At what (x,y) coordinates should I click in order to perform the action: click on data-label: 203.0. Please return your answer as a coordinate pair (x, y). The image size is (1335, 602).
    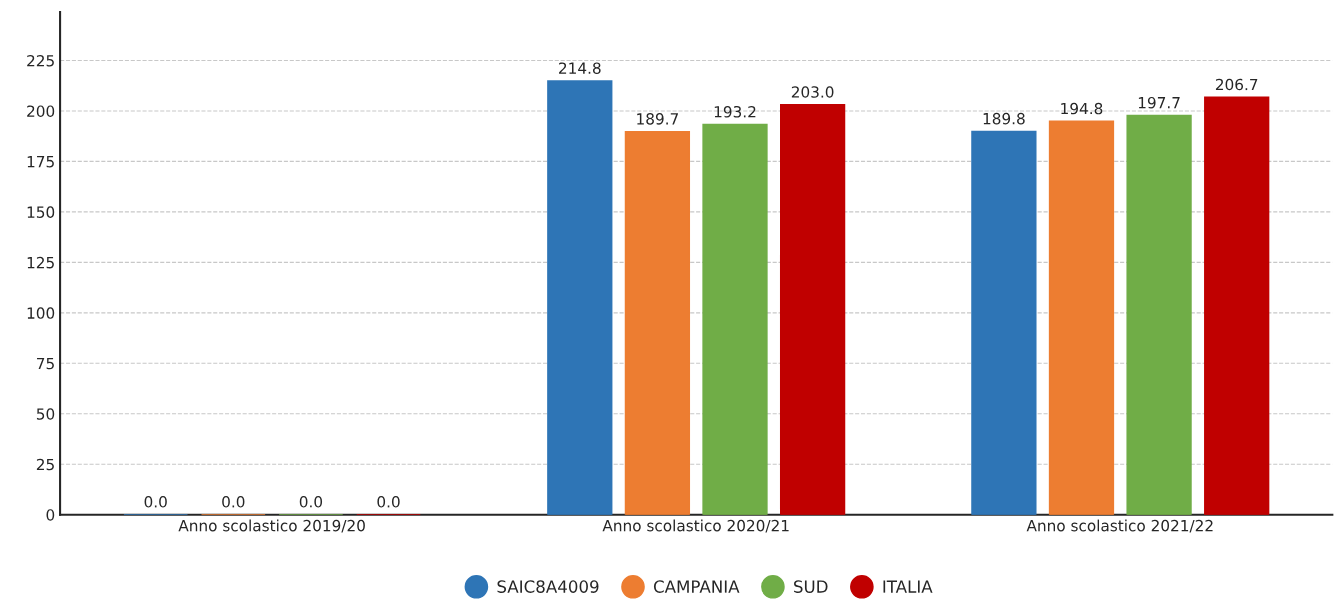
    Looking at the image, I should click on (812, 92).